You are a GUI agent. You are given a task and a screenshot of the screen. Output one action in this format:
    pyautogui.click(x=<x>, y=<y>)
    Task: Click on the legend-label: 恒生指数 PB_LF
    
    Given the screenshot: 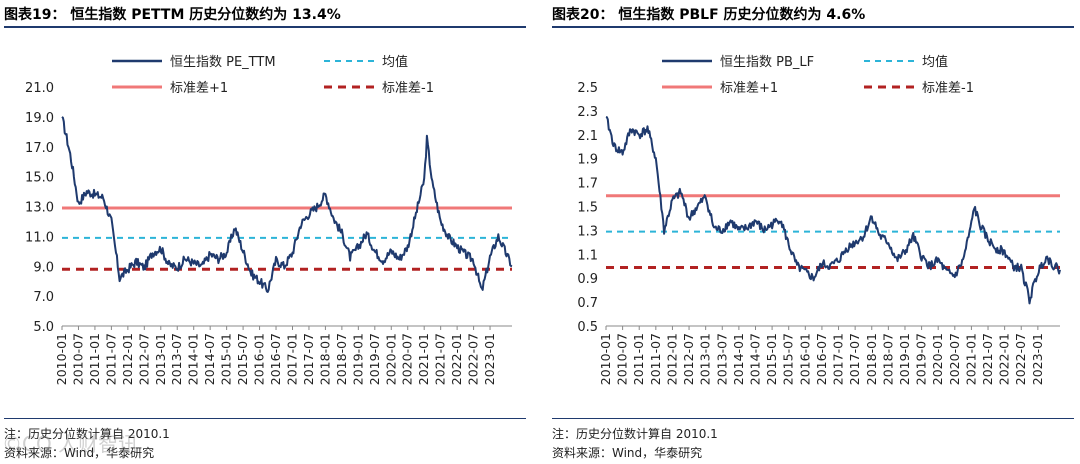 What is the action you would take?
    pyautogui.click(x=767, y=62)
    